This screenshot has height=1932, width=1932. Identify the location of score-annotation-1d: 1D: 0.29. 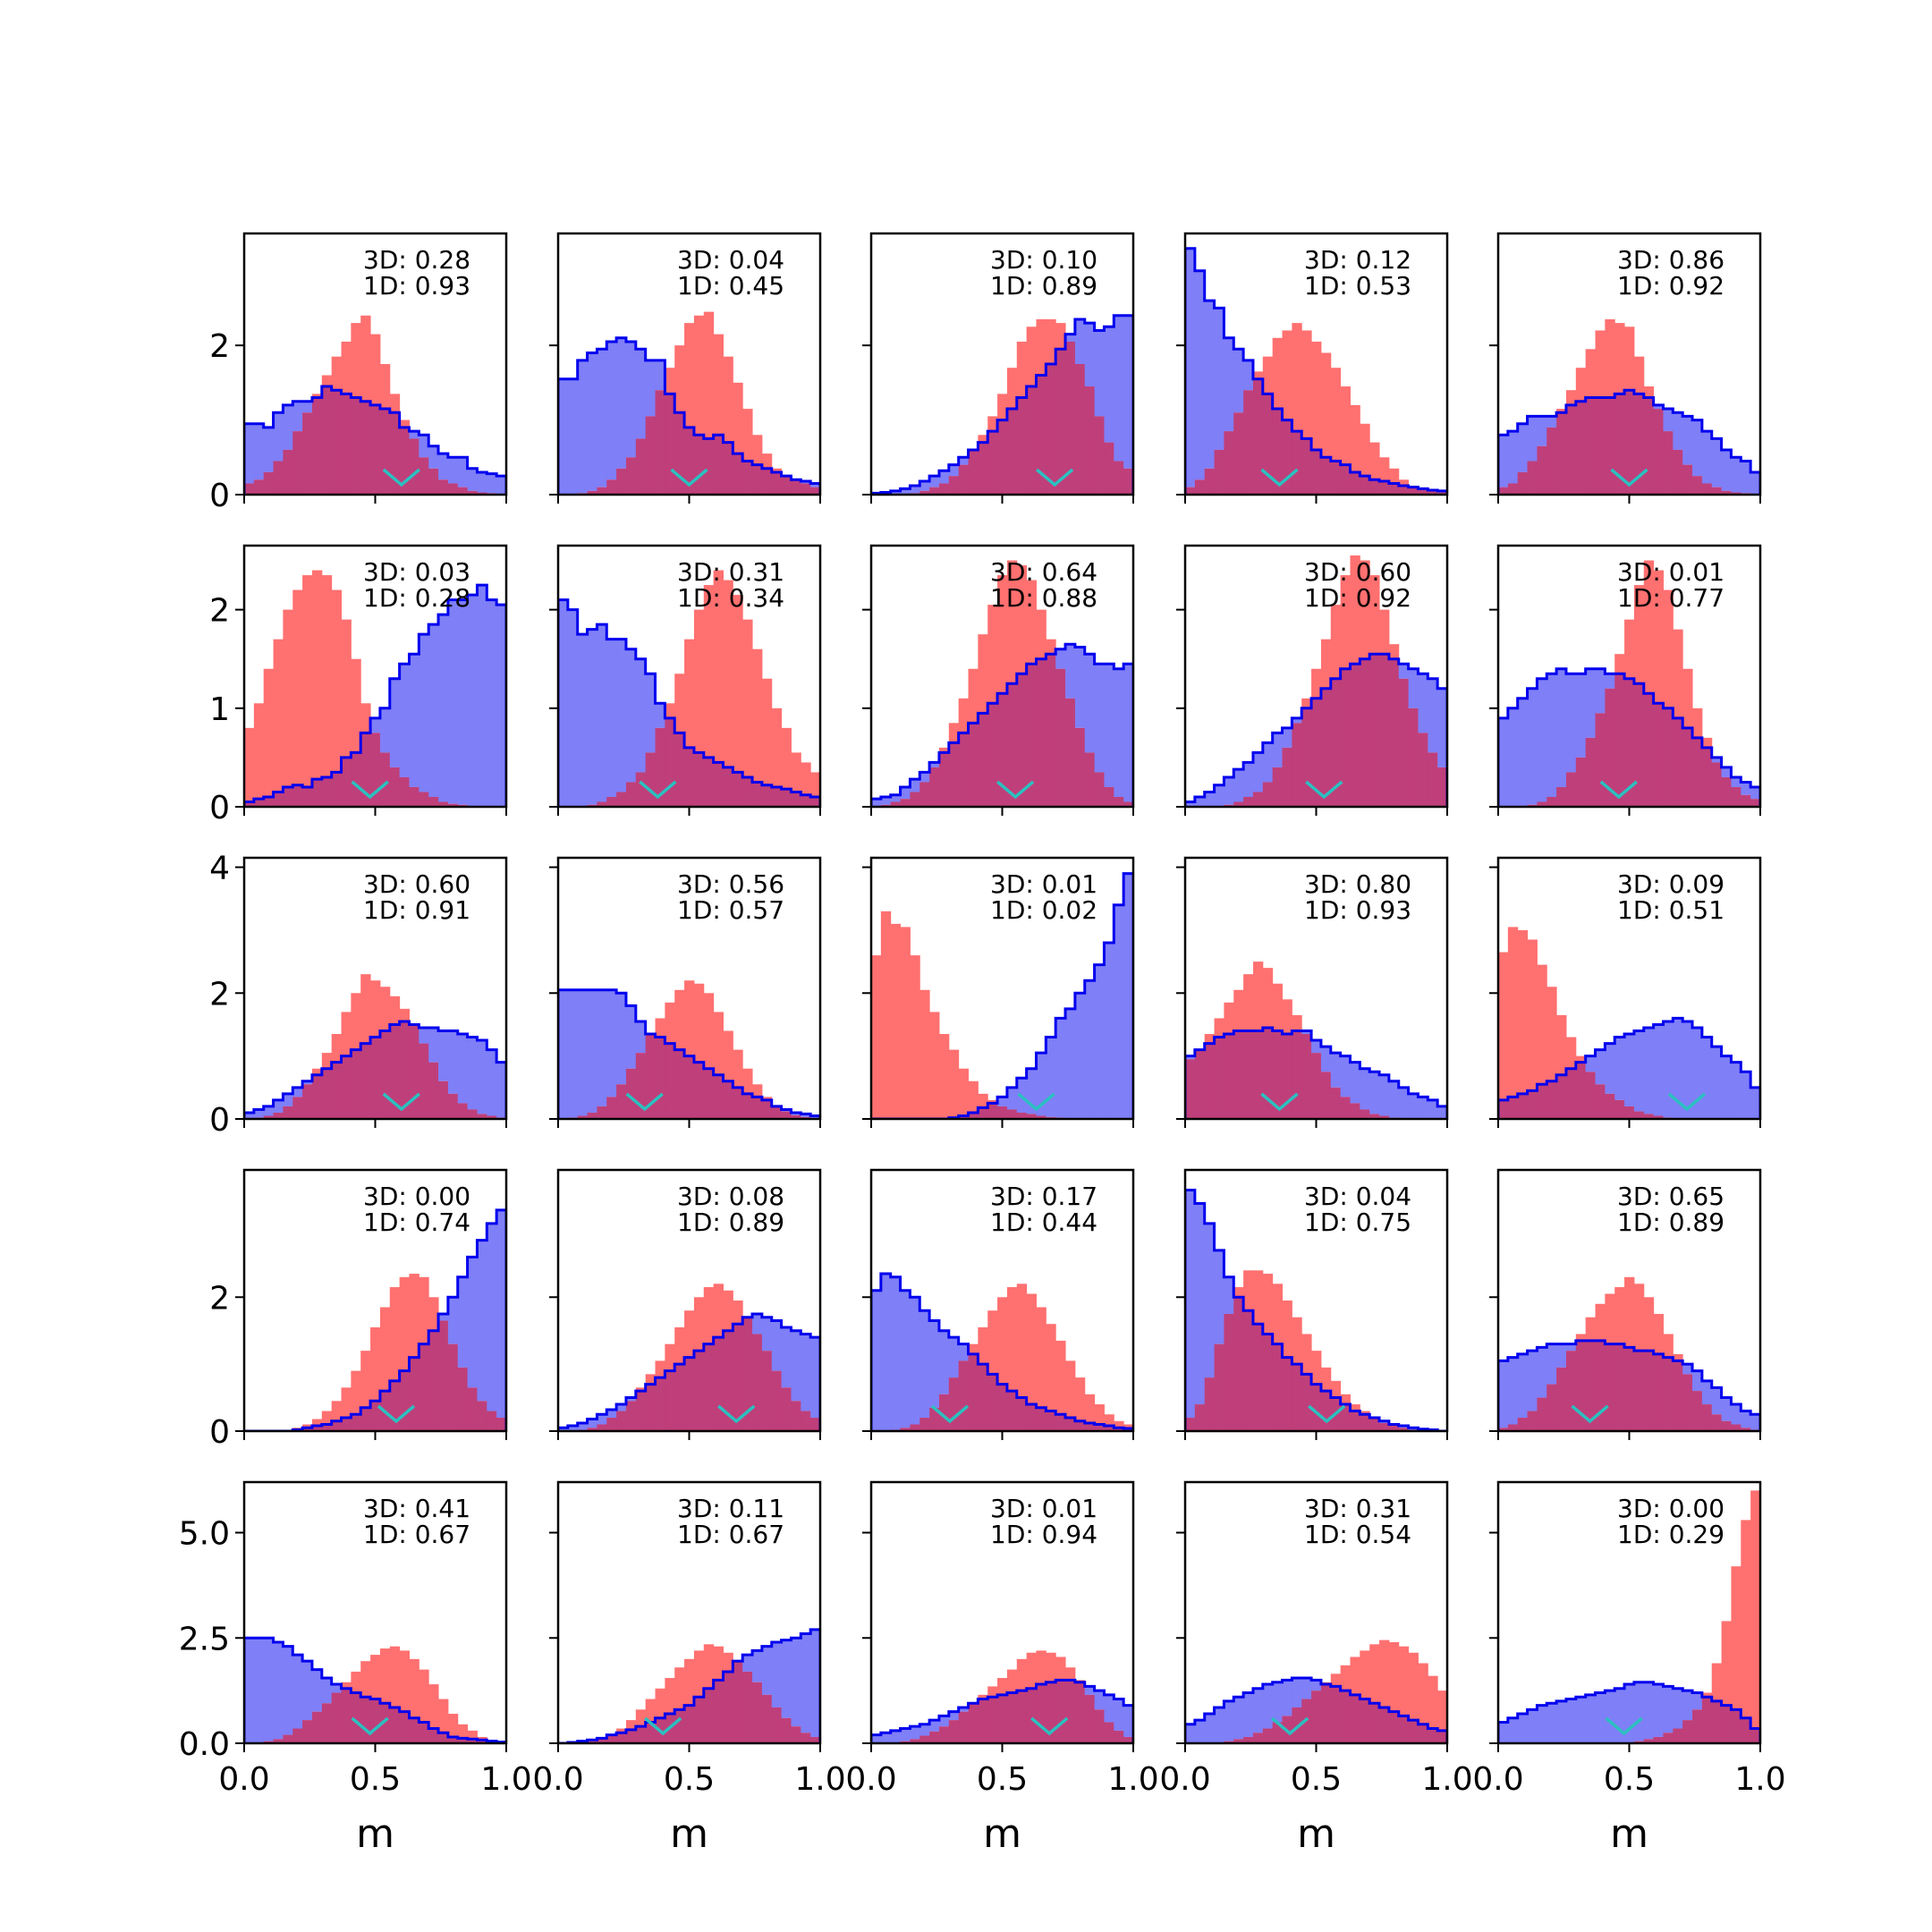
(1670, 1534).